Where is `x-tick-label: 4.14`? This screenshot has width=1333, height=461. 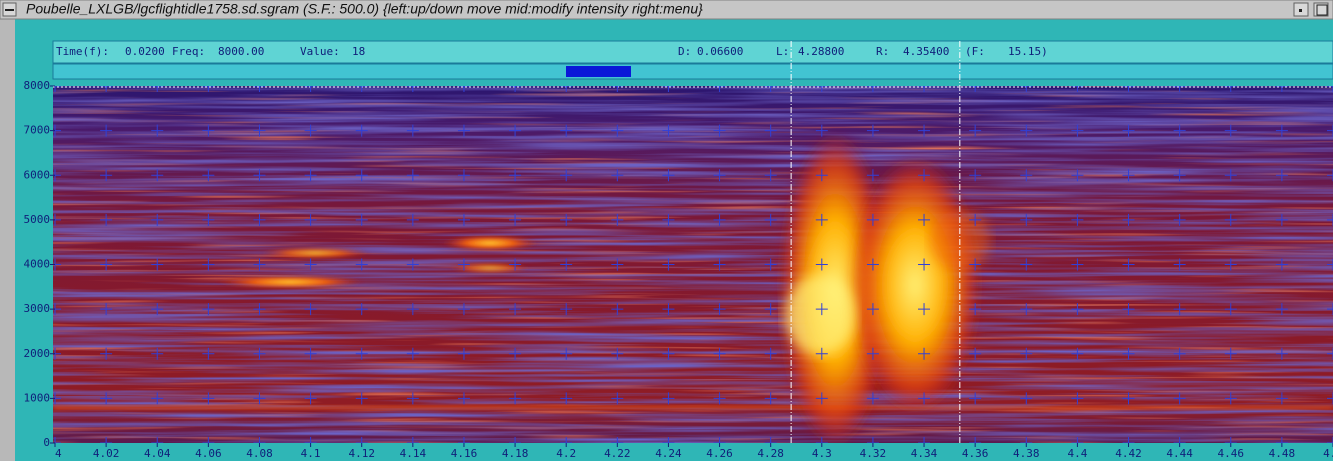 x-tick-label: 4.14 is located at coordinates (413, 453).